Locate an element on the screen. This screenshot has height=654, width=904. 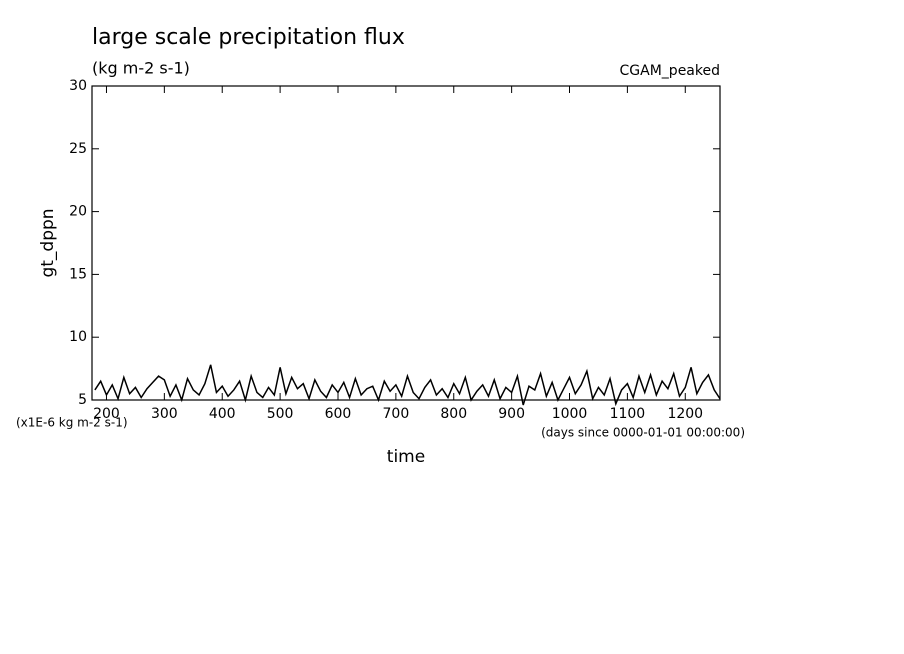
x-axis-label: time is located at coordinates (406, 457).